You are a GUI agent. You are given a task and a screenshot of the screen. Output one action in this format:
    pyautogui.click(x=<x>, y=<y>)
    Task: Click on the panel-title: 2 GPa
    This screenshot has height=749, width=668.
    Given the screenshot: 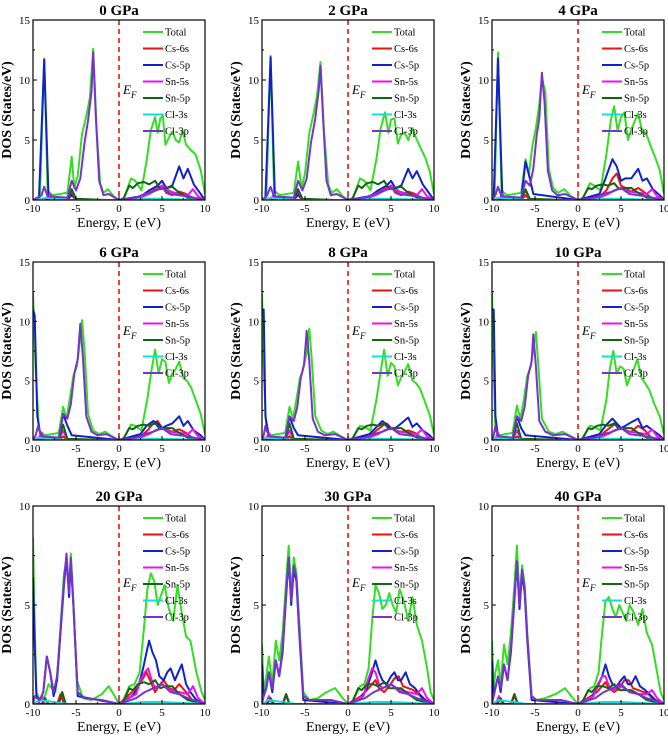 What is the action you would take?
    pyautogui.click(x=348, y=11)
    